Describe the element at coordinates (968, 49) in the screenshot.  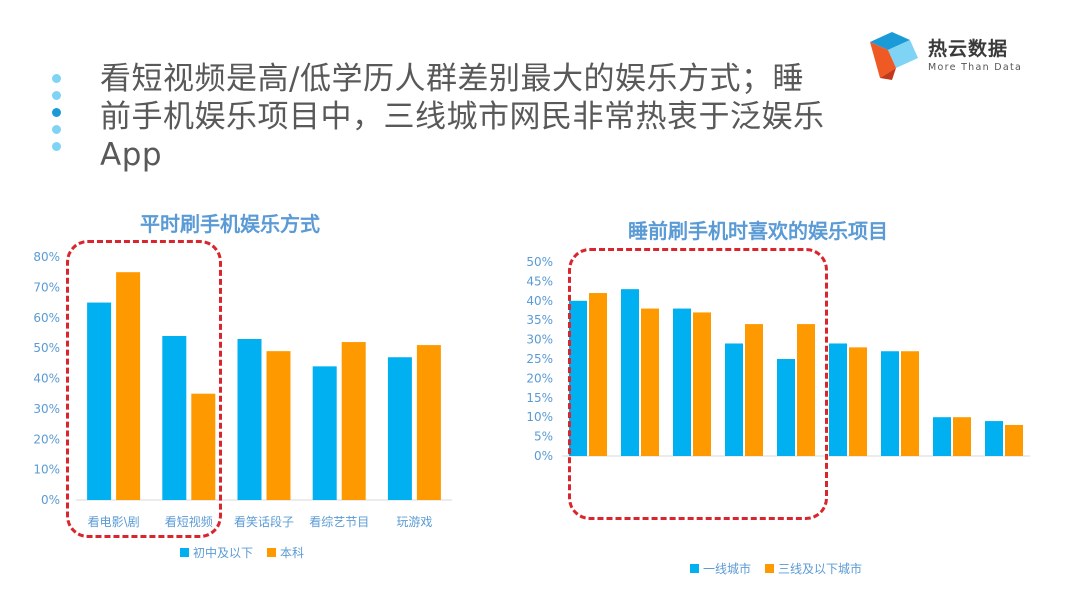
I see `logo-name: 热云数据` at that location.